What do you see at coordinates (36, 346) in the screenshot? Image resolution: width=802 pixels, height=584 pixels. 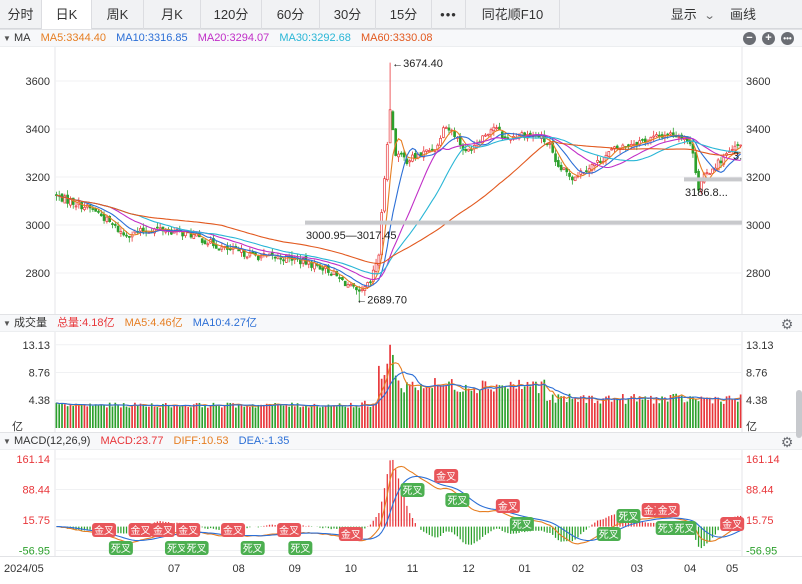 I see `volume-tick-left: 13.13` at bounding box center [36, 346].